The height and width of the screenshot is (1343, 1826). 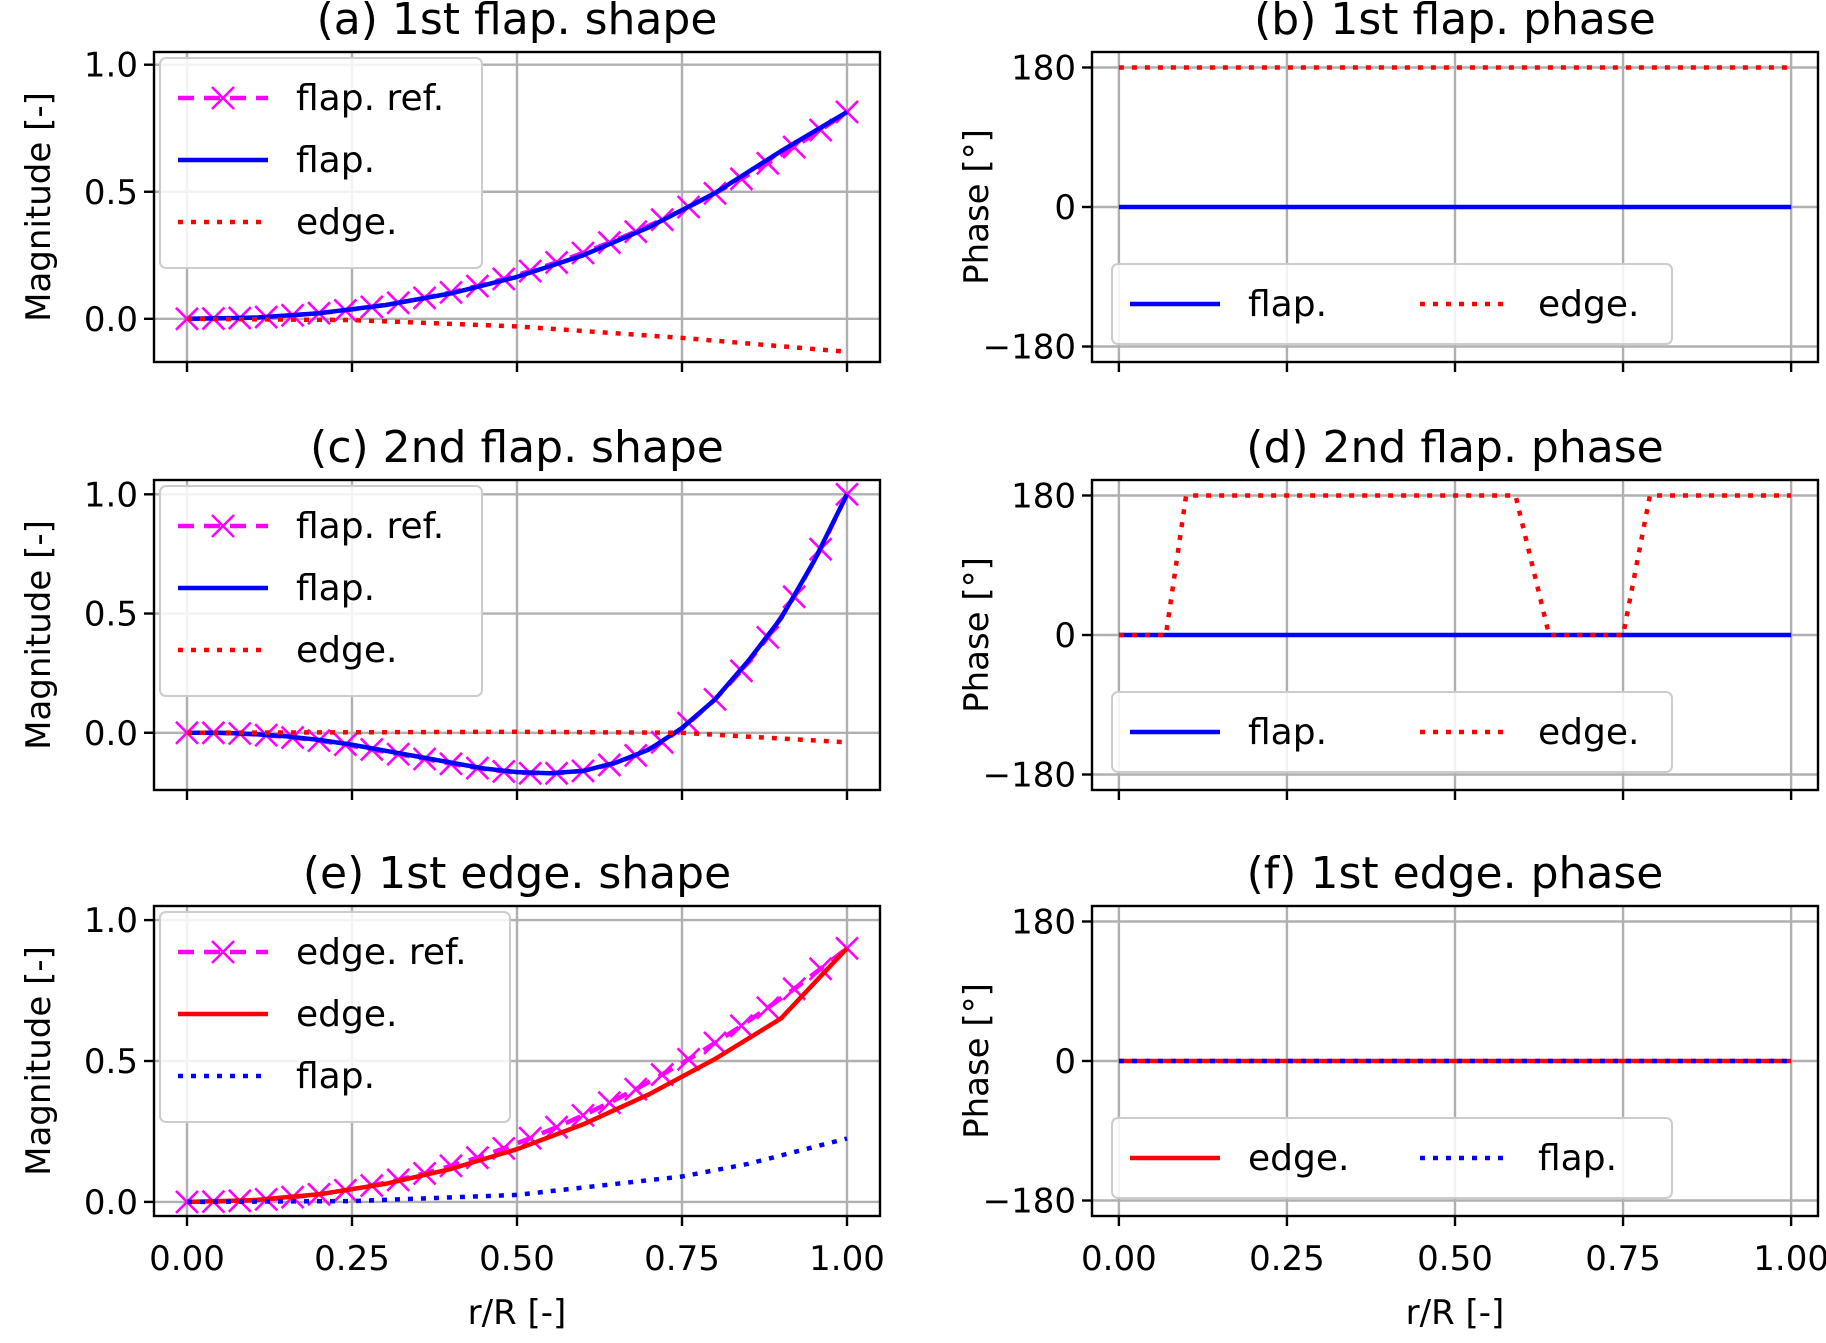 What do you see at coordinates (517, 447) in the screenshot?
I see `panel-title: (c) 2nd flap. shape` at bounding box center [517, 447].